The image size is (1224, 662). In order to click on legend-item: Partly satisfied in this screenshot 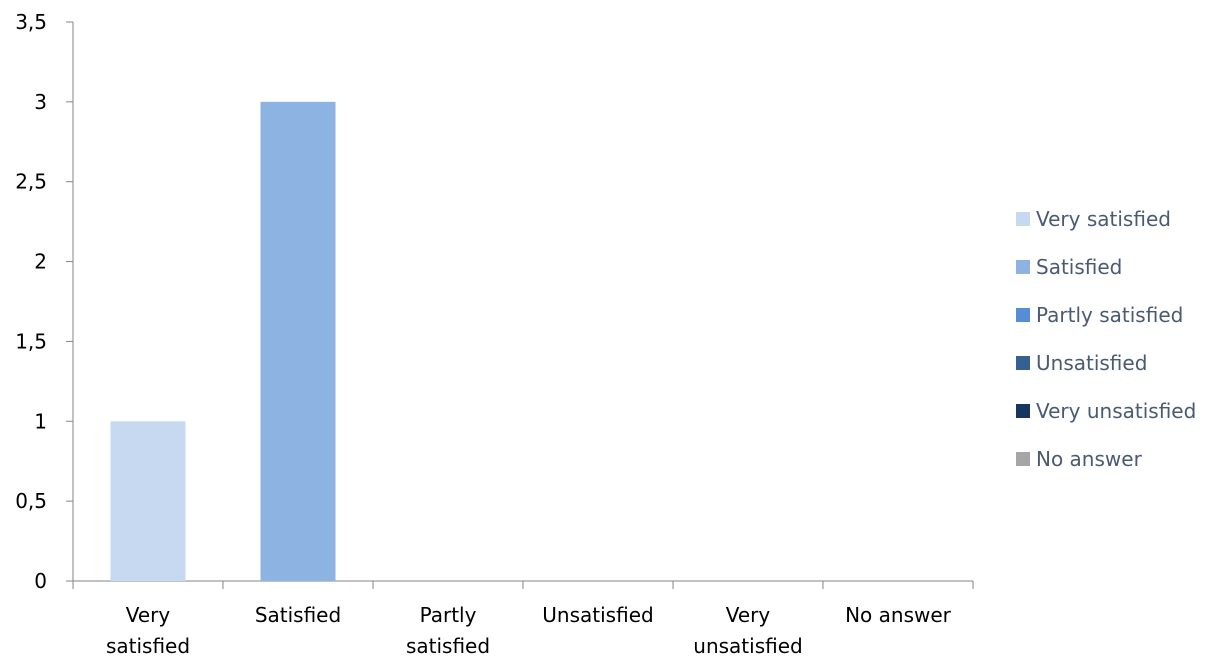, I will do `click(1106, 314)`.